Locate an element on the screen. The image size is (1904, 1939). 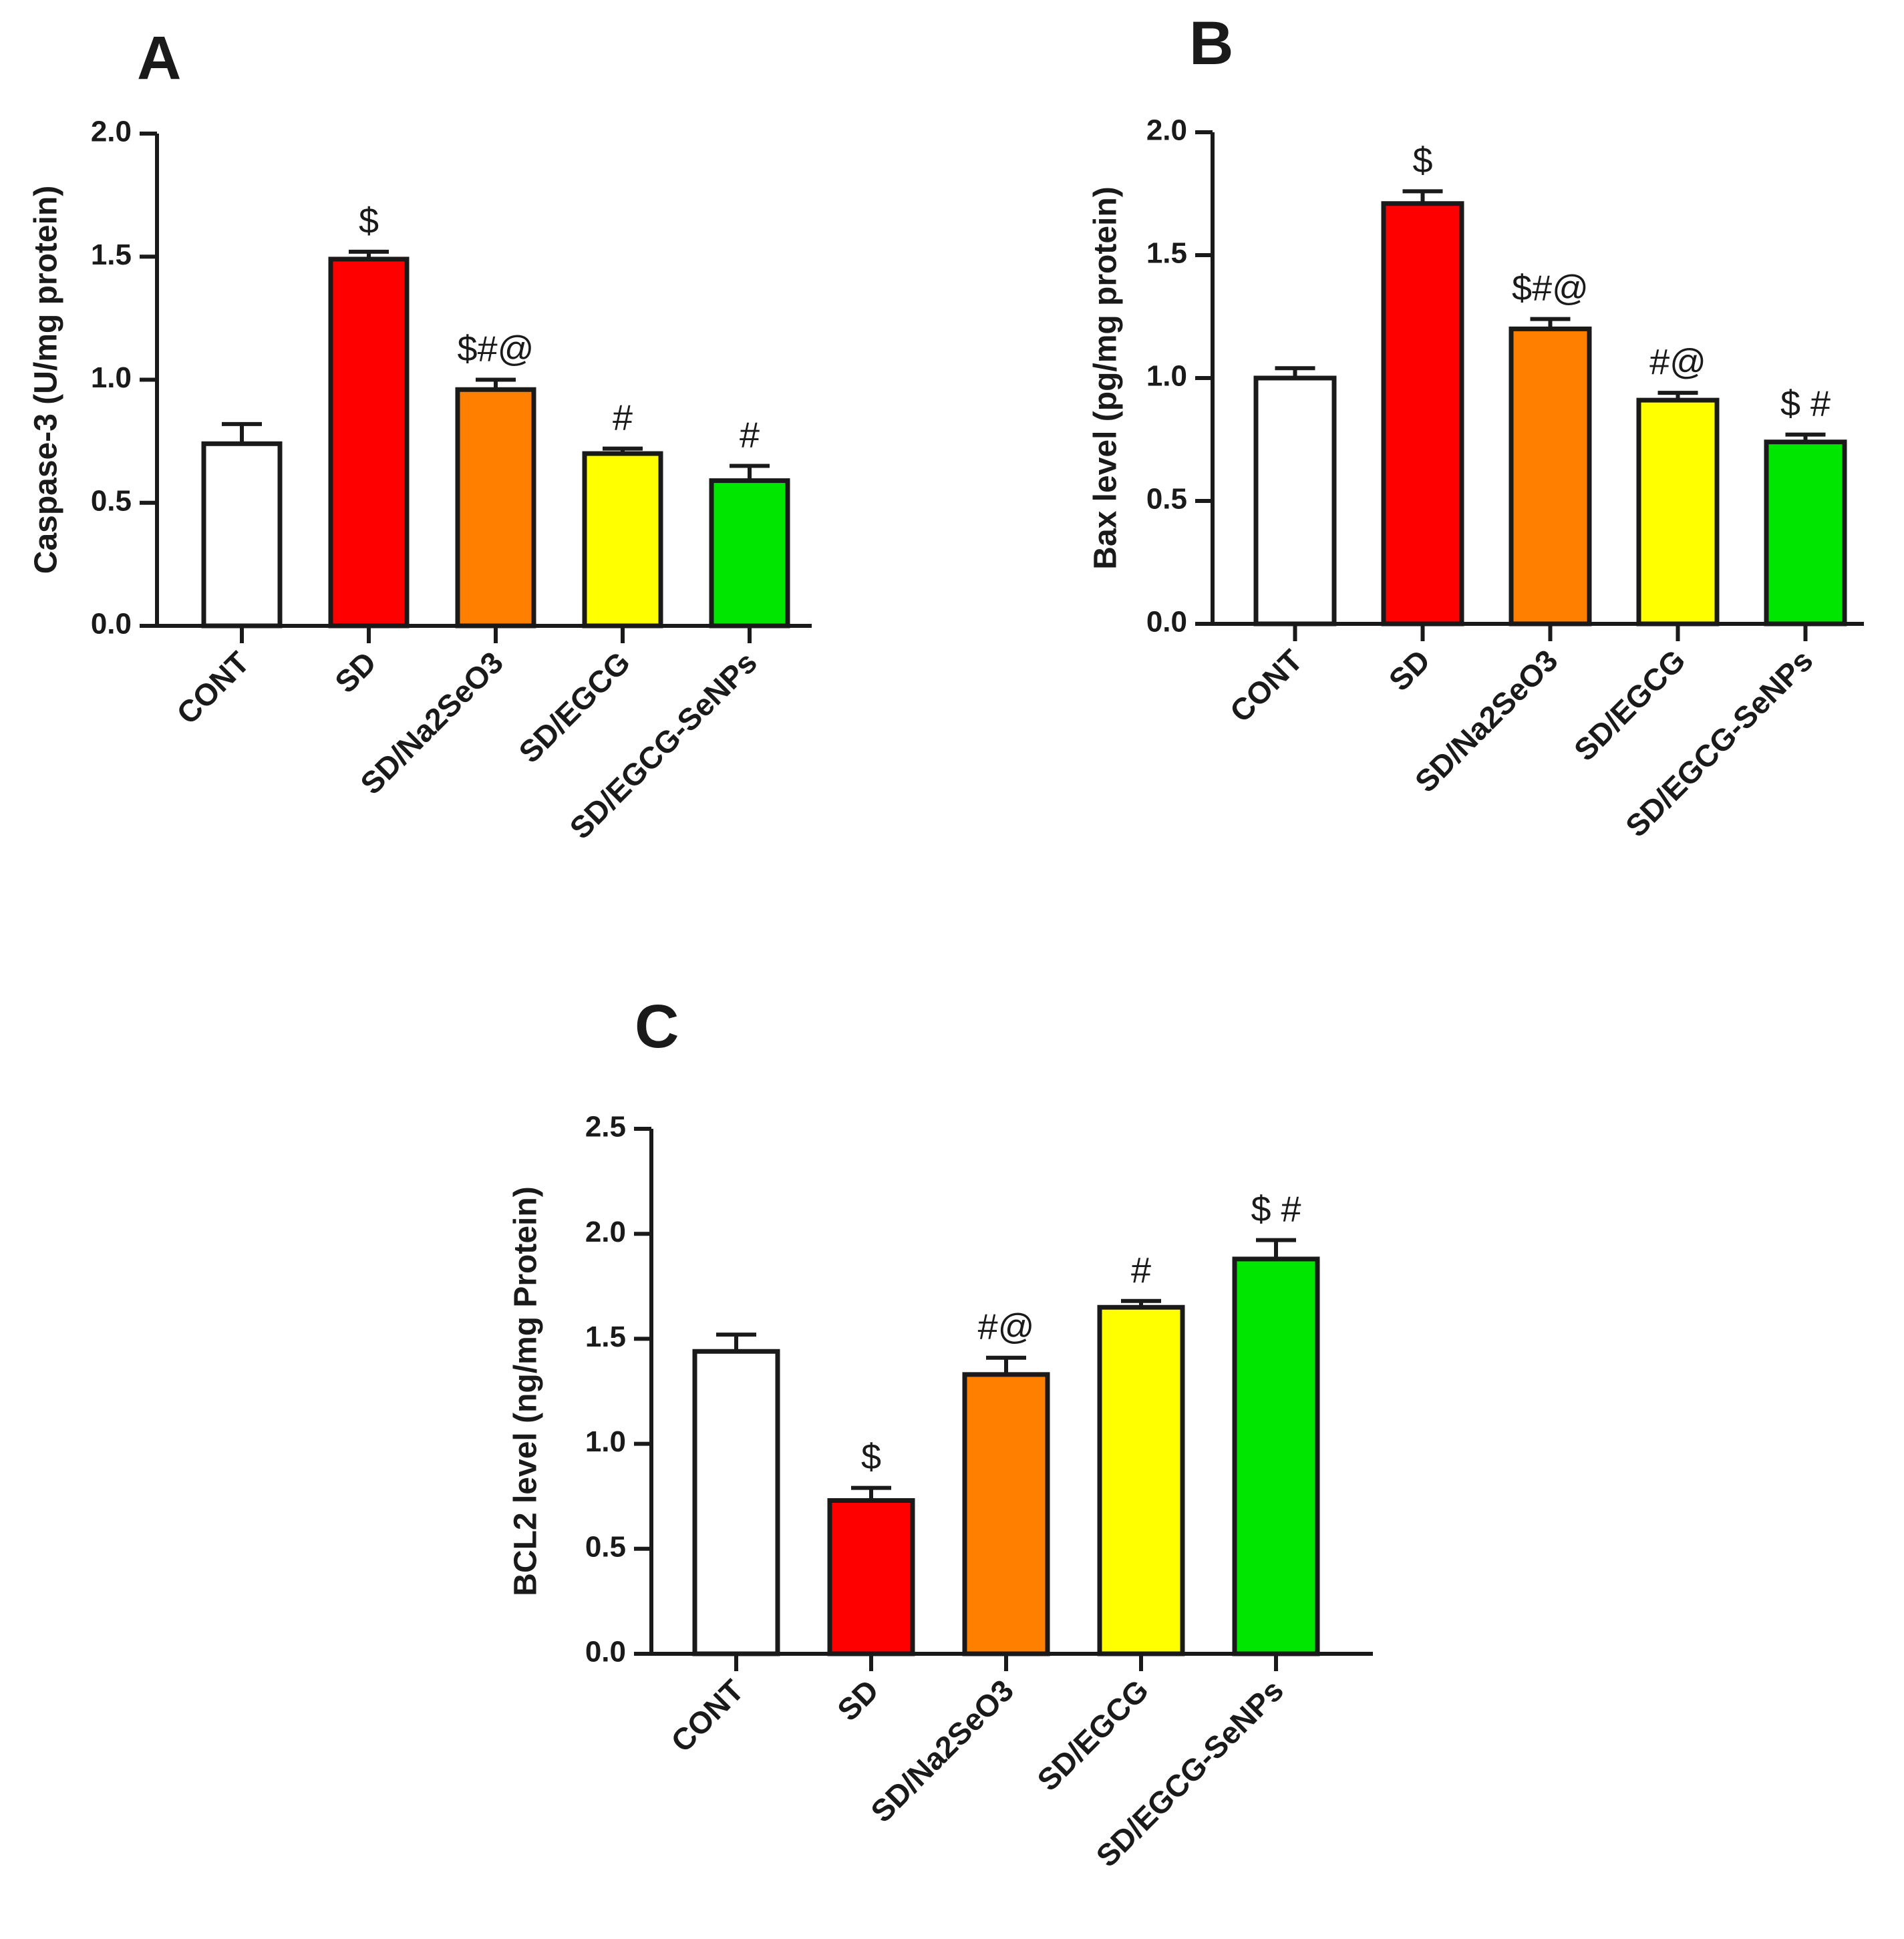
panel-letter: A is located at coordinates (159, 58).